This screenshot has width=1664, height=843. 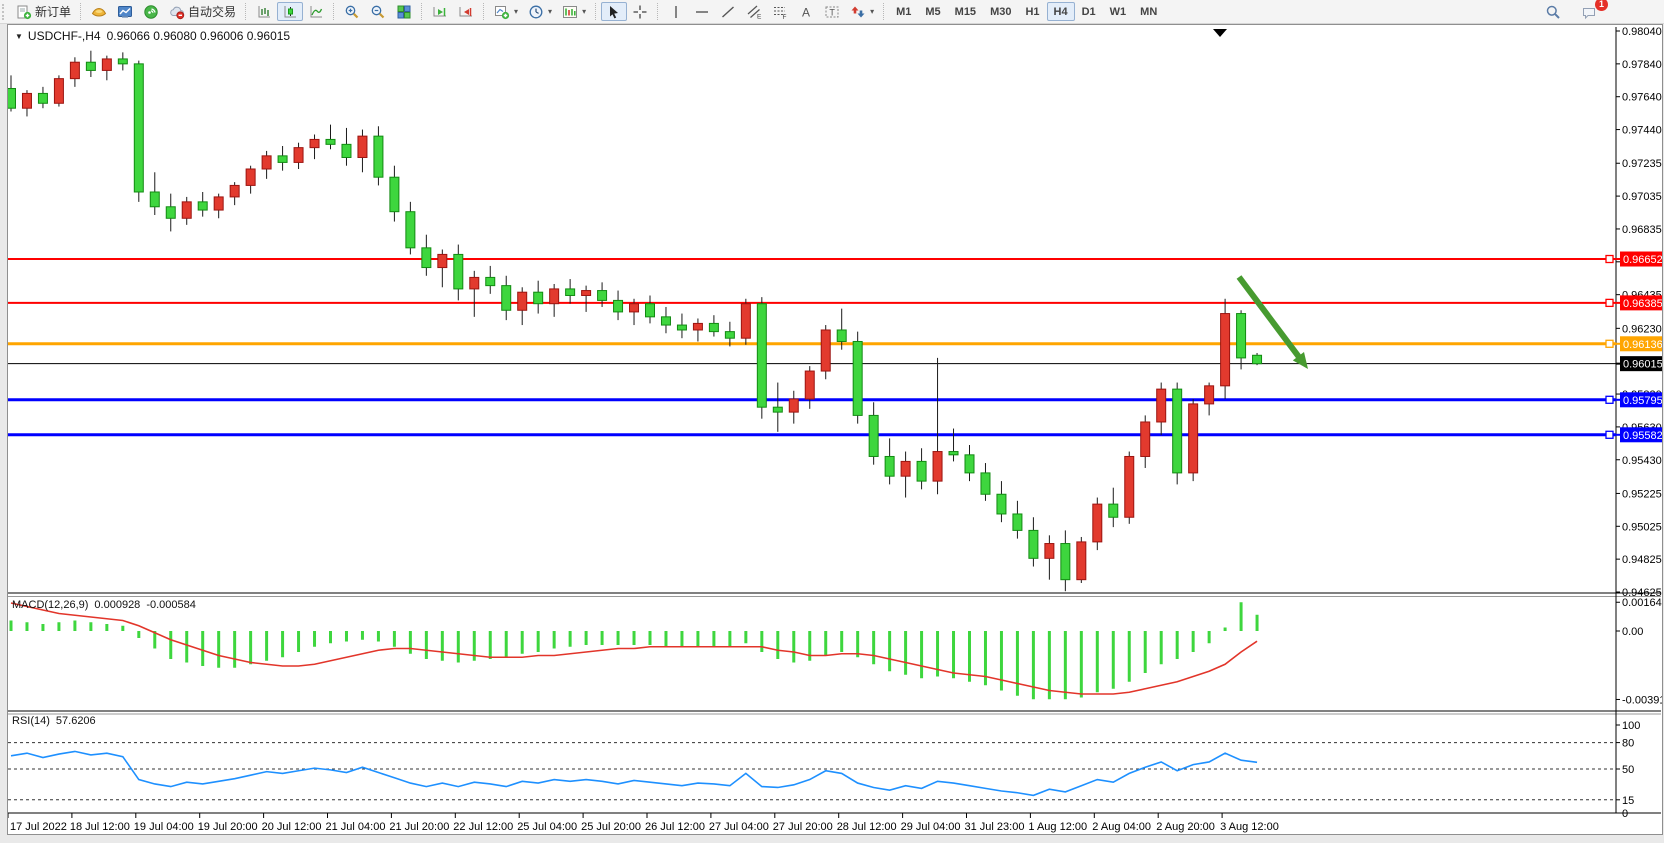 What do you see at coordinates (812, 259) in the screenshot?
I see `hline-0.96652` at bounding box center [812, 259].